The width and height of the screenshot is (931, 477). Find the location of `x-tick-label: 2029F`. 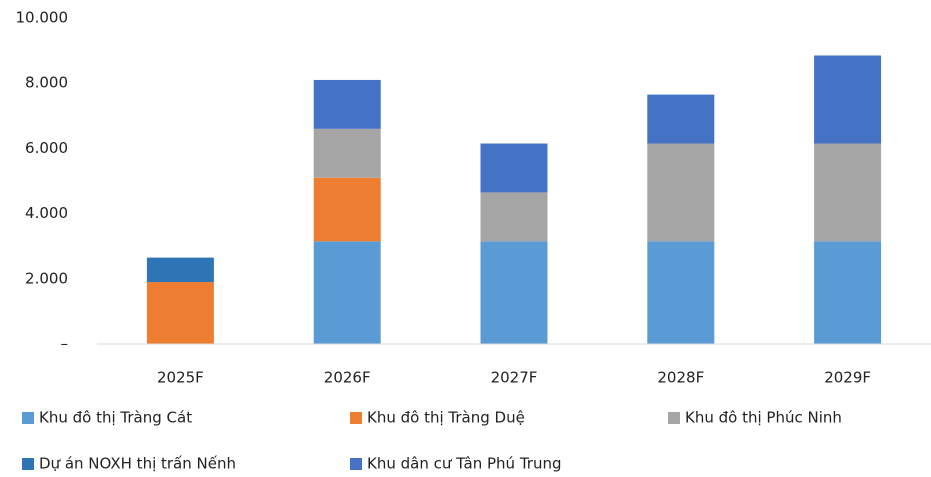

x-tick-label: 2029F is located at coordinates (847, 378).